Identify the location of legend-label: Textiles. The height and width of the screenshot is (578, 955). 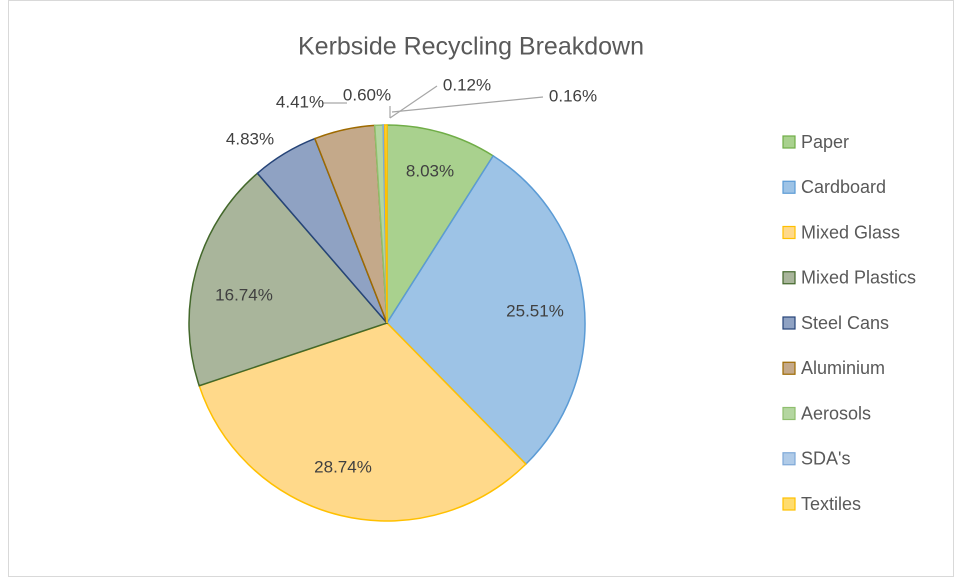
(831, 504).